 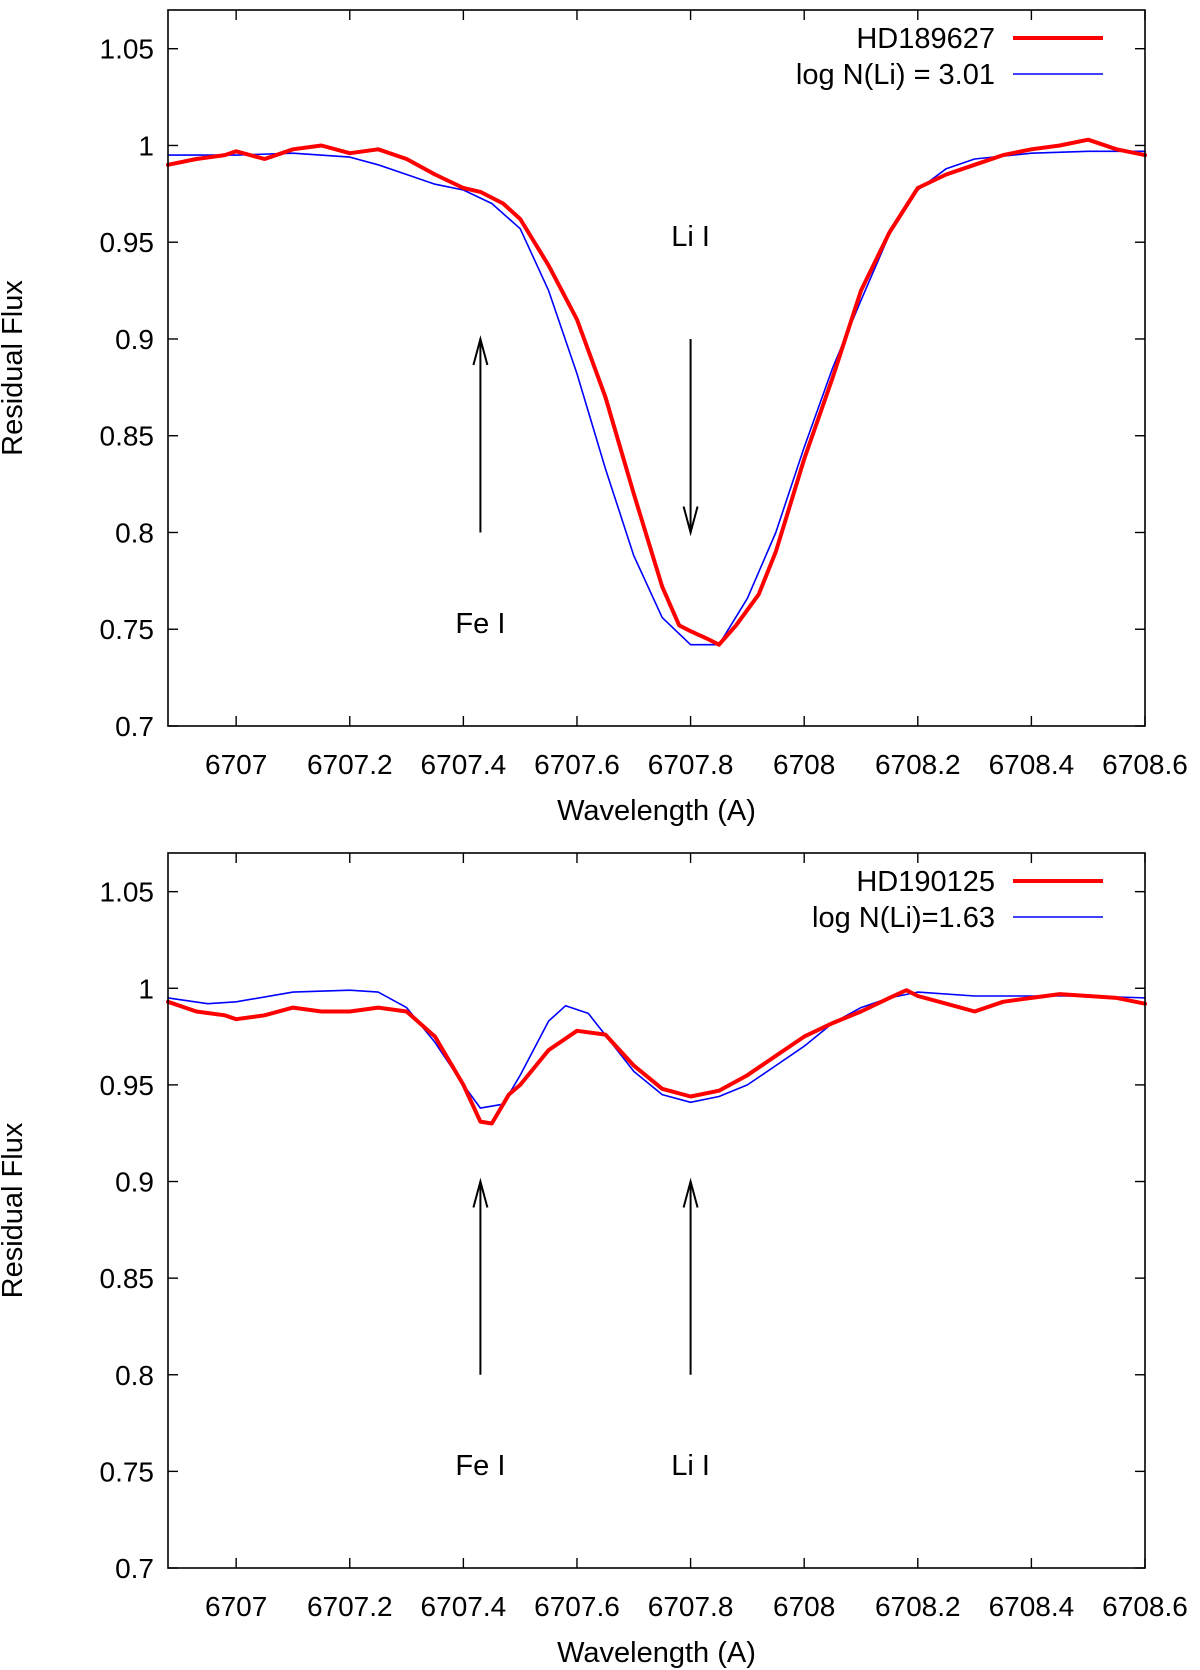 I want to click on observed-spectrum-line, so click(x=656, y=1057).